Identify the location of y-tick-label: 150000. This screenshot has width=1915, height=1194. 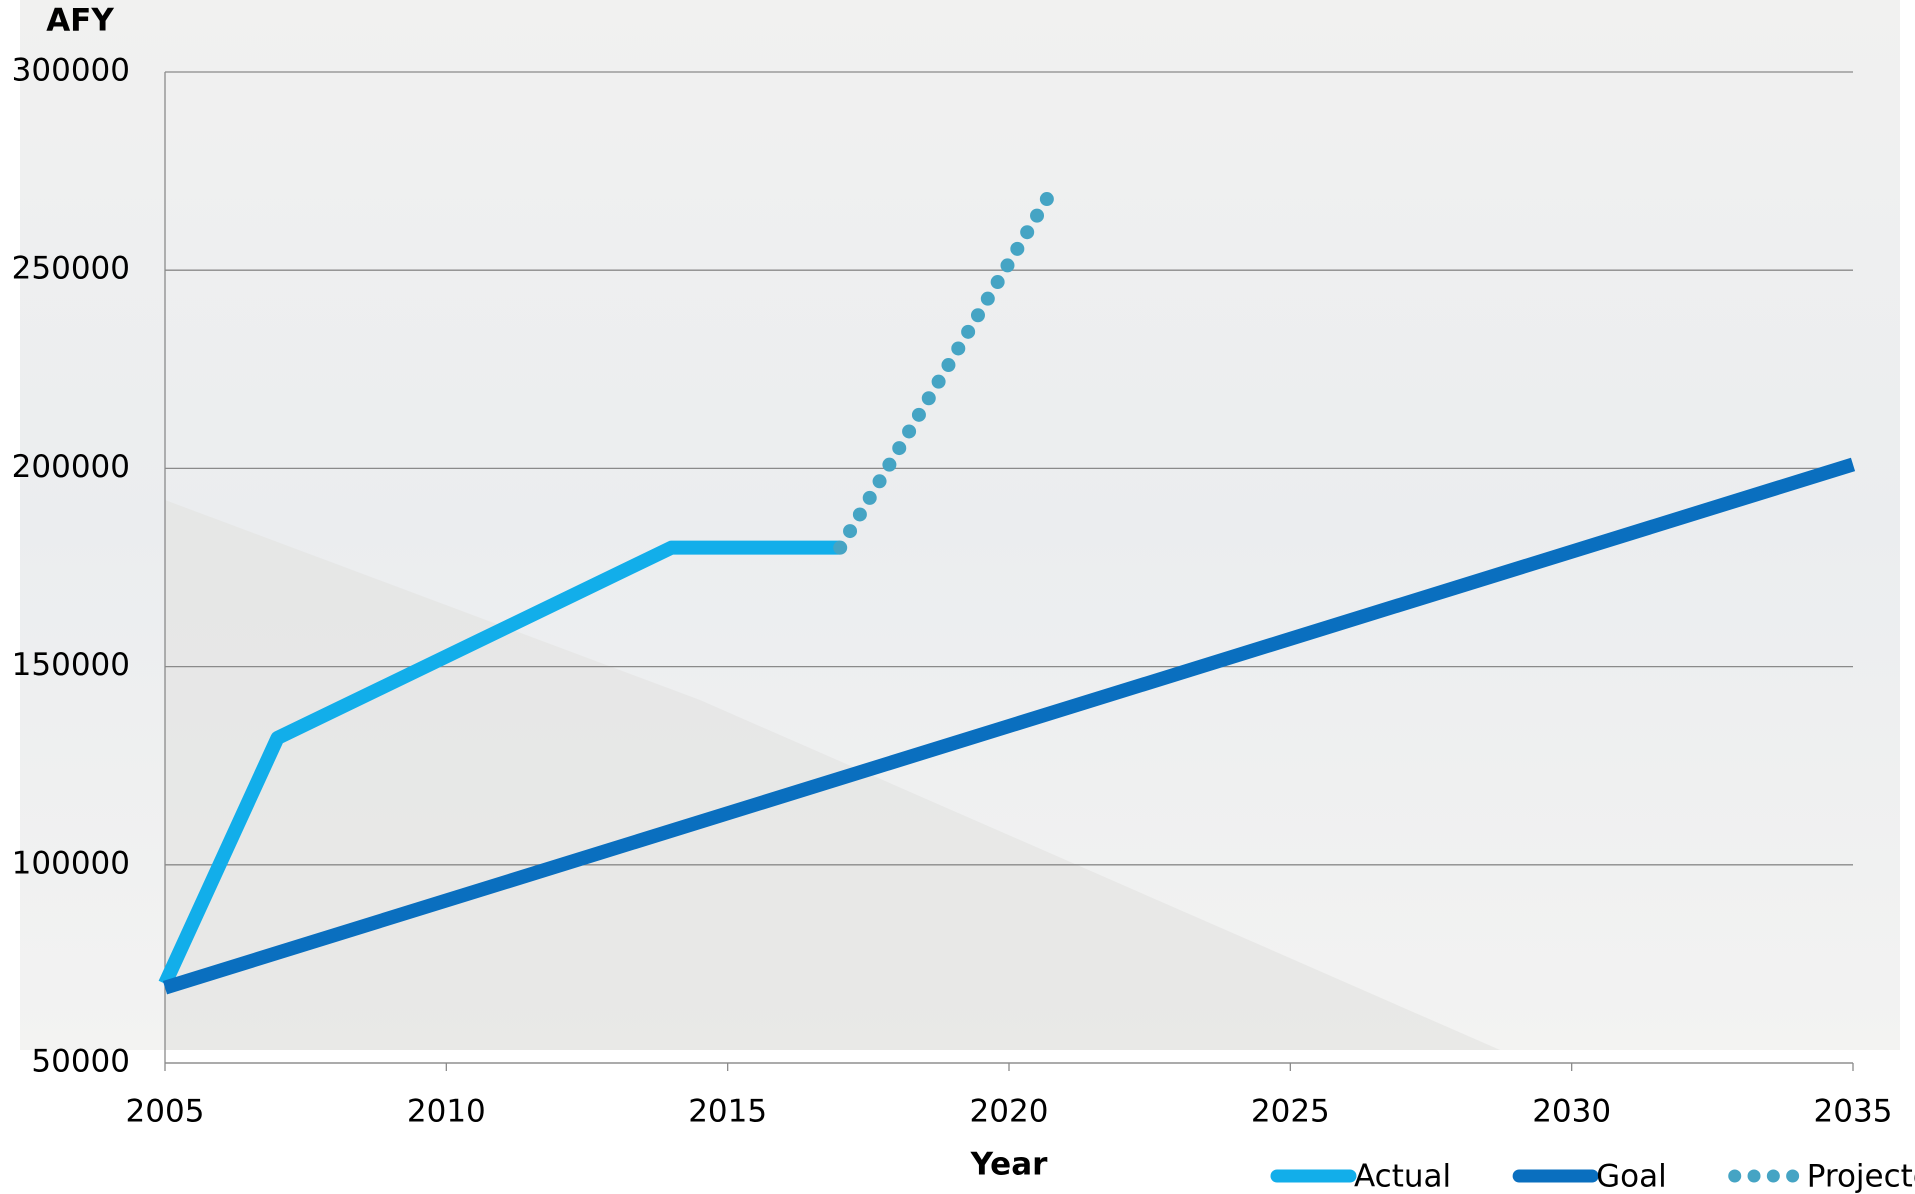
(71, 665).